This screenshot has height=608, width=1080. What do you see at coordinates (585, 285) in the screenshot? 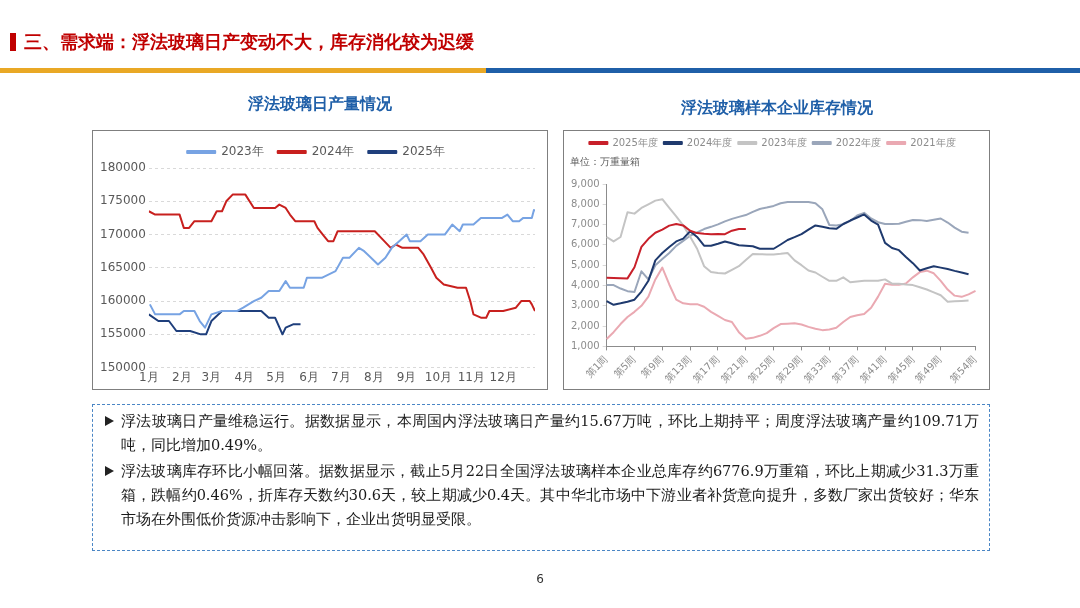
I see `y-tick-label: 4,000` at bounding box center [585, 285].